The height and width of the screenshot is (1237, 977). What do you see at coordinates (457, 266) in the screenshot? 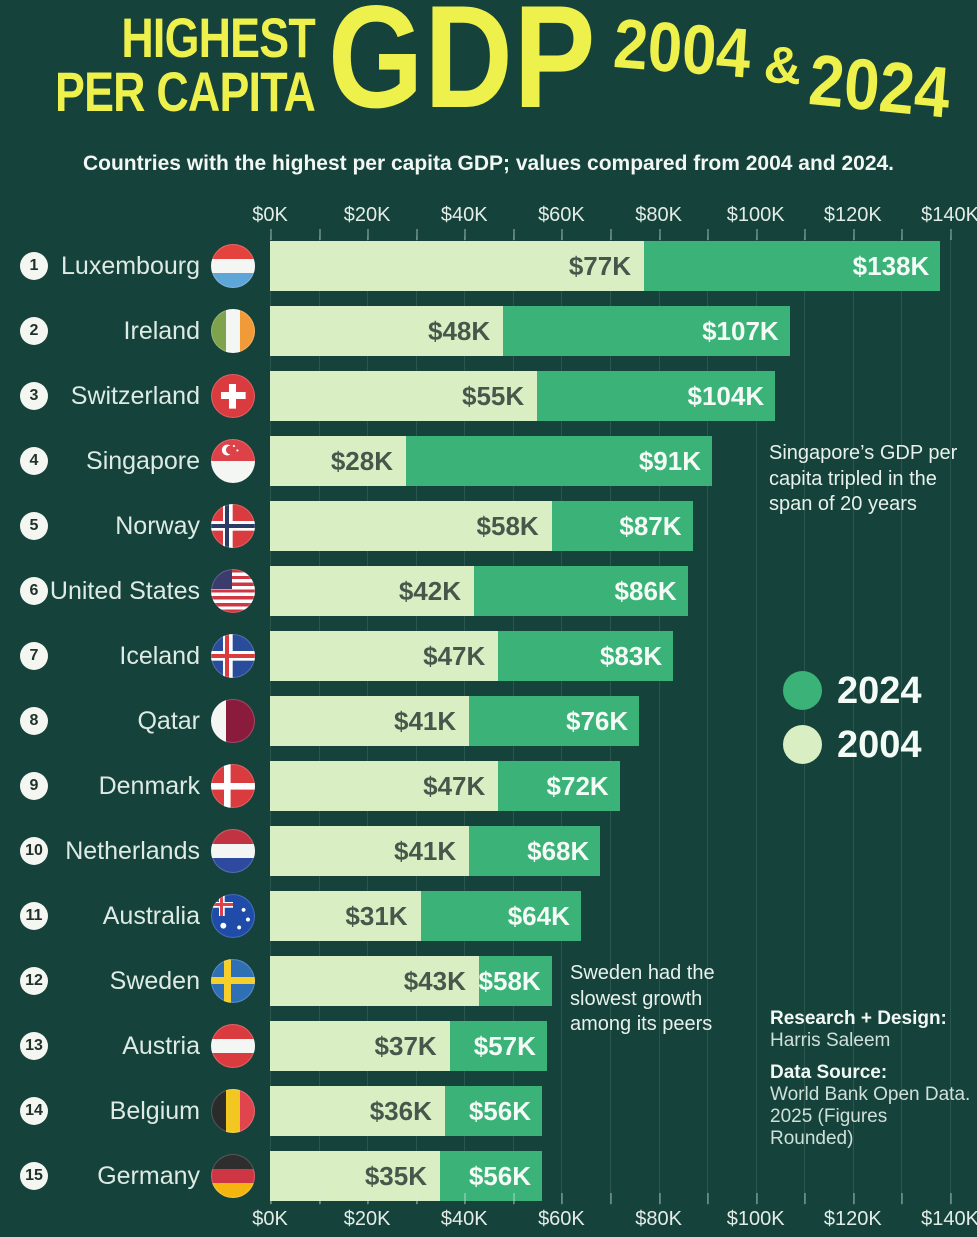
I see `bar-2004-luxembourg: $77K` at bounding box center [457, 266].